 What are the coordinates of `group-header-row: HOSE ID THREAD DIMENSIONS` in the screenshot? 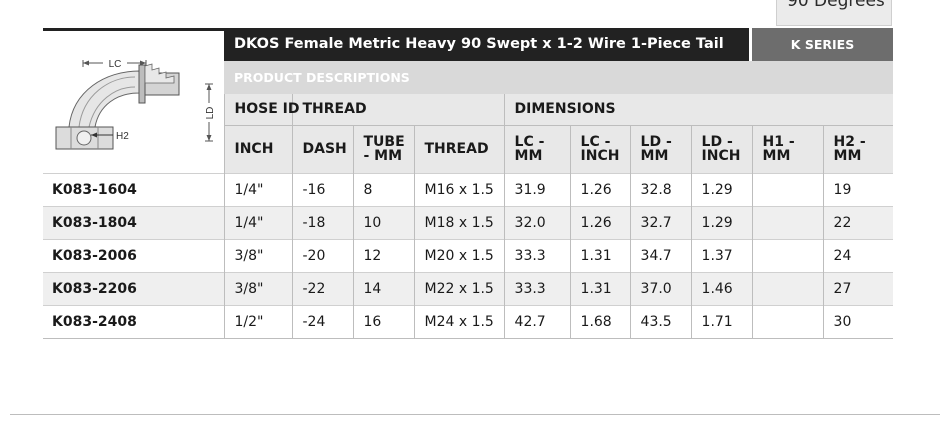 It's located at (468, 110).